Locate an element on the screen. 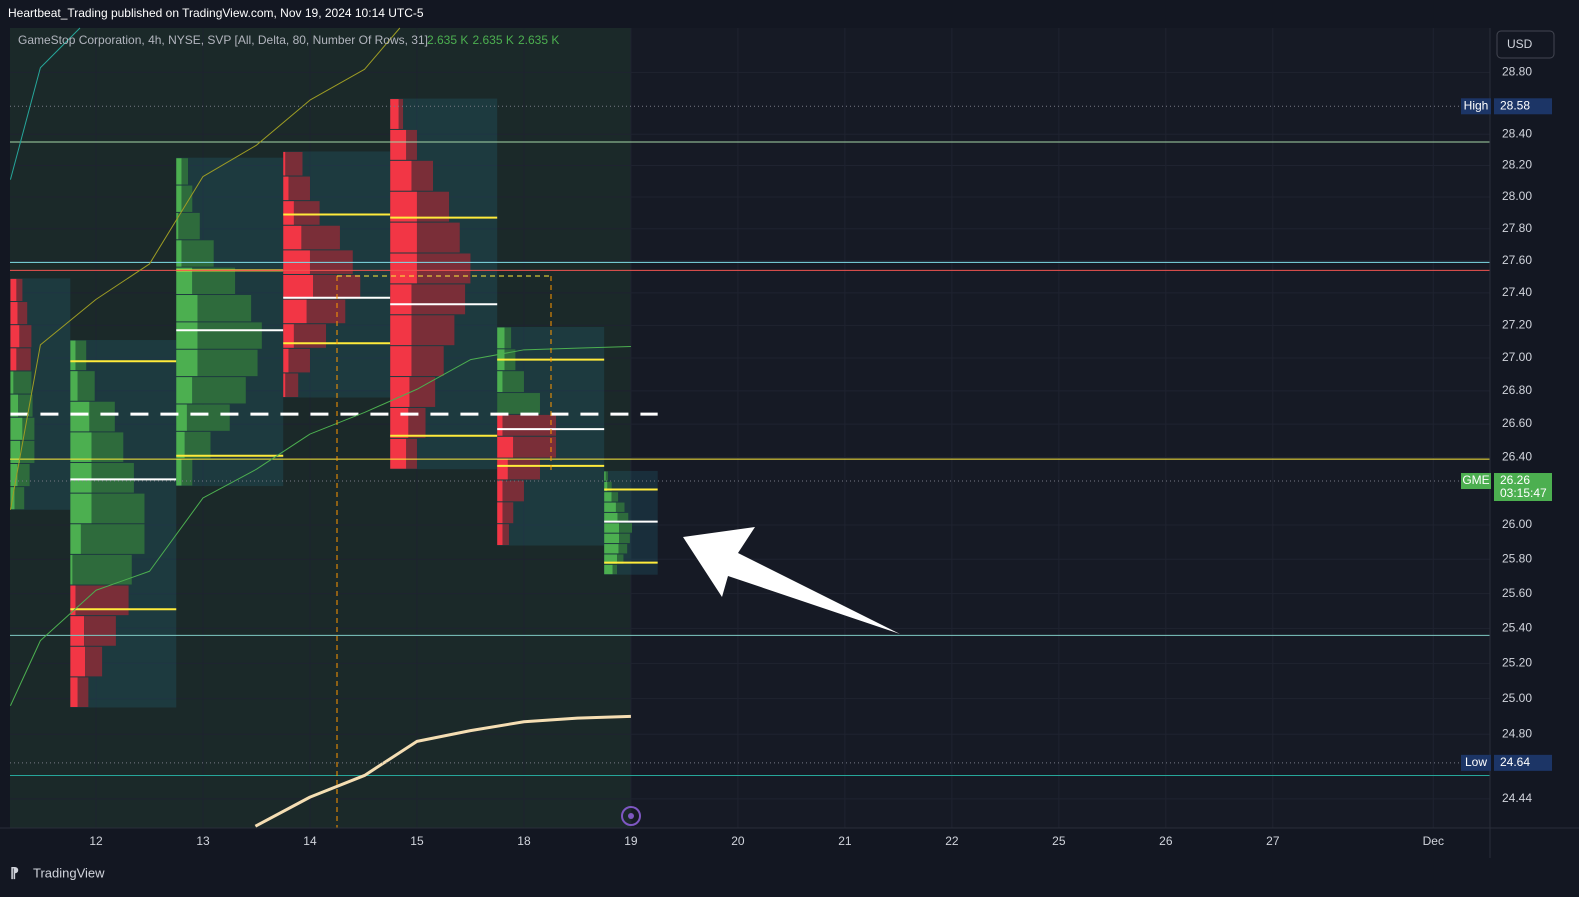 The height and width of the screenshot is (897, 1579). replay-icon is located at coordinates (631, 816).